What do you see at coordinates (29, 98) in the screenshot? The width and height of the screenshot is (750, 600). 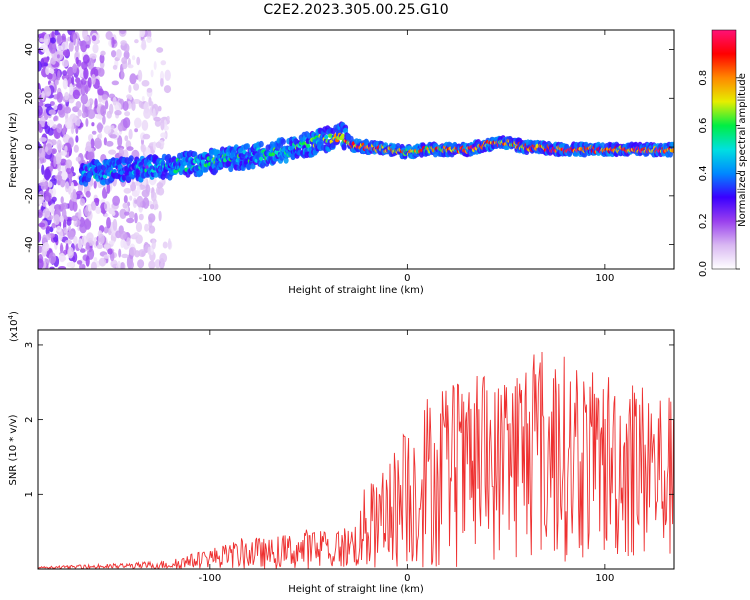 I see `y-tick-label: 20` at bounding box center [29, 98].